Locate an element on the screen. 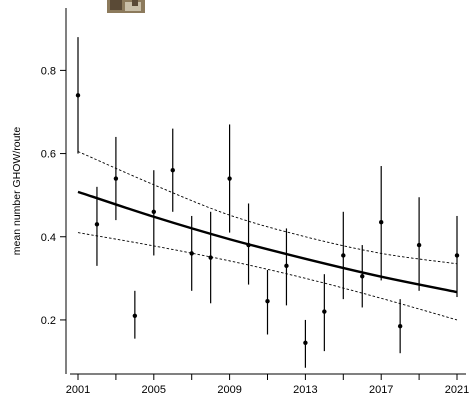  data-point-2001 is located at coordinates (78, 95).